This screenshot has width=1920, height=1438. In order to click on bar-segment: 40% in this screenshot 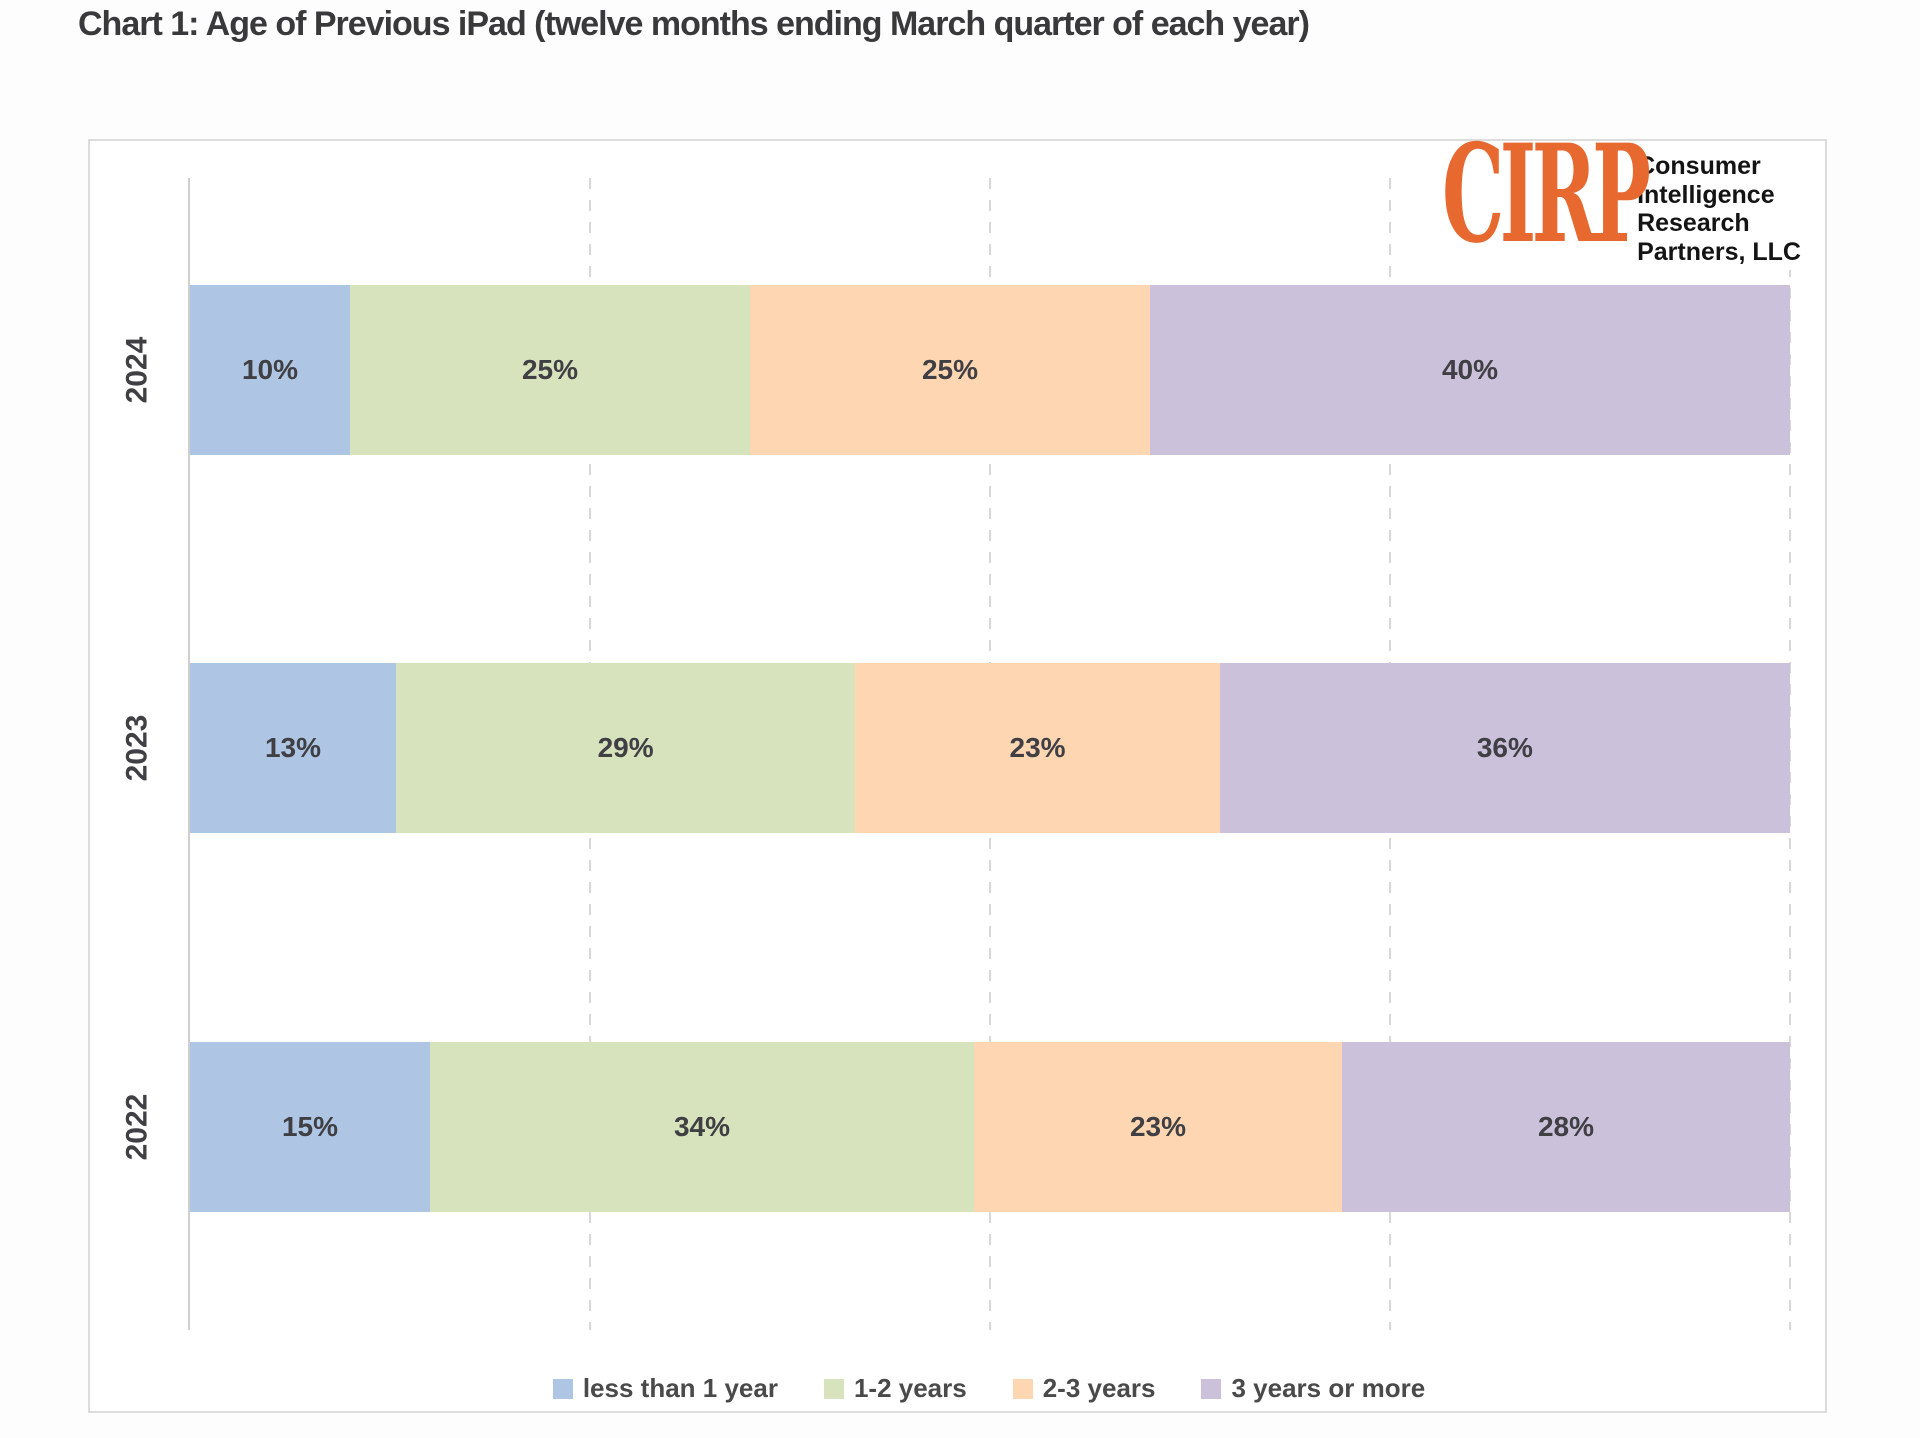, I will do `click(1470, 370)`.